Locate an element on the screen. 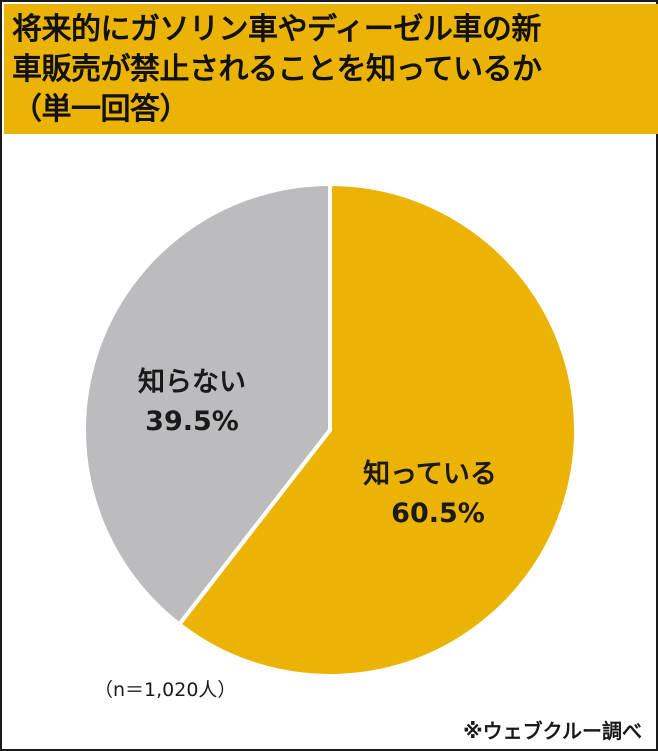 This screenshot has height=751, width=658. slice-label-unknown: 知らない is located at coordinates (192, 382).